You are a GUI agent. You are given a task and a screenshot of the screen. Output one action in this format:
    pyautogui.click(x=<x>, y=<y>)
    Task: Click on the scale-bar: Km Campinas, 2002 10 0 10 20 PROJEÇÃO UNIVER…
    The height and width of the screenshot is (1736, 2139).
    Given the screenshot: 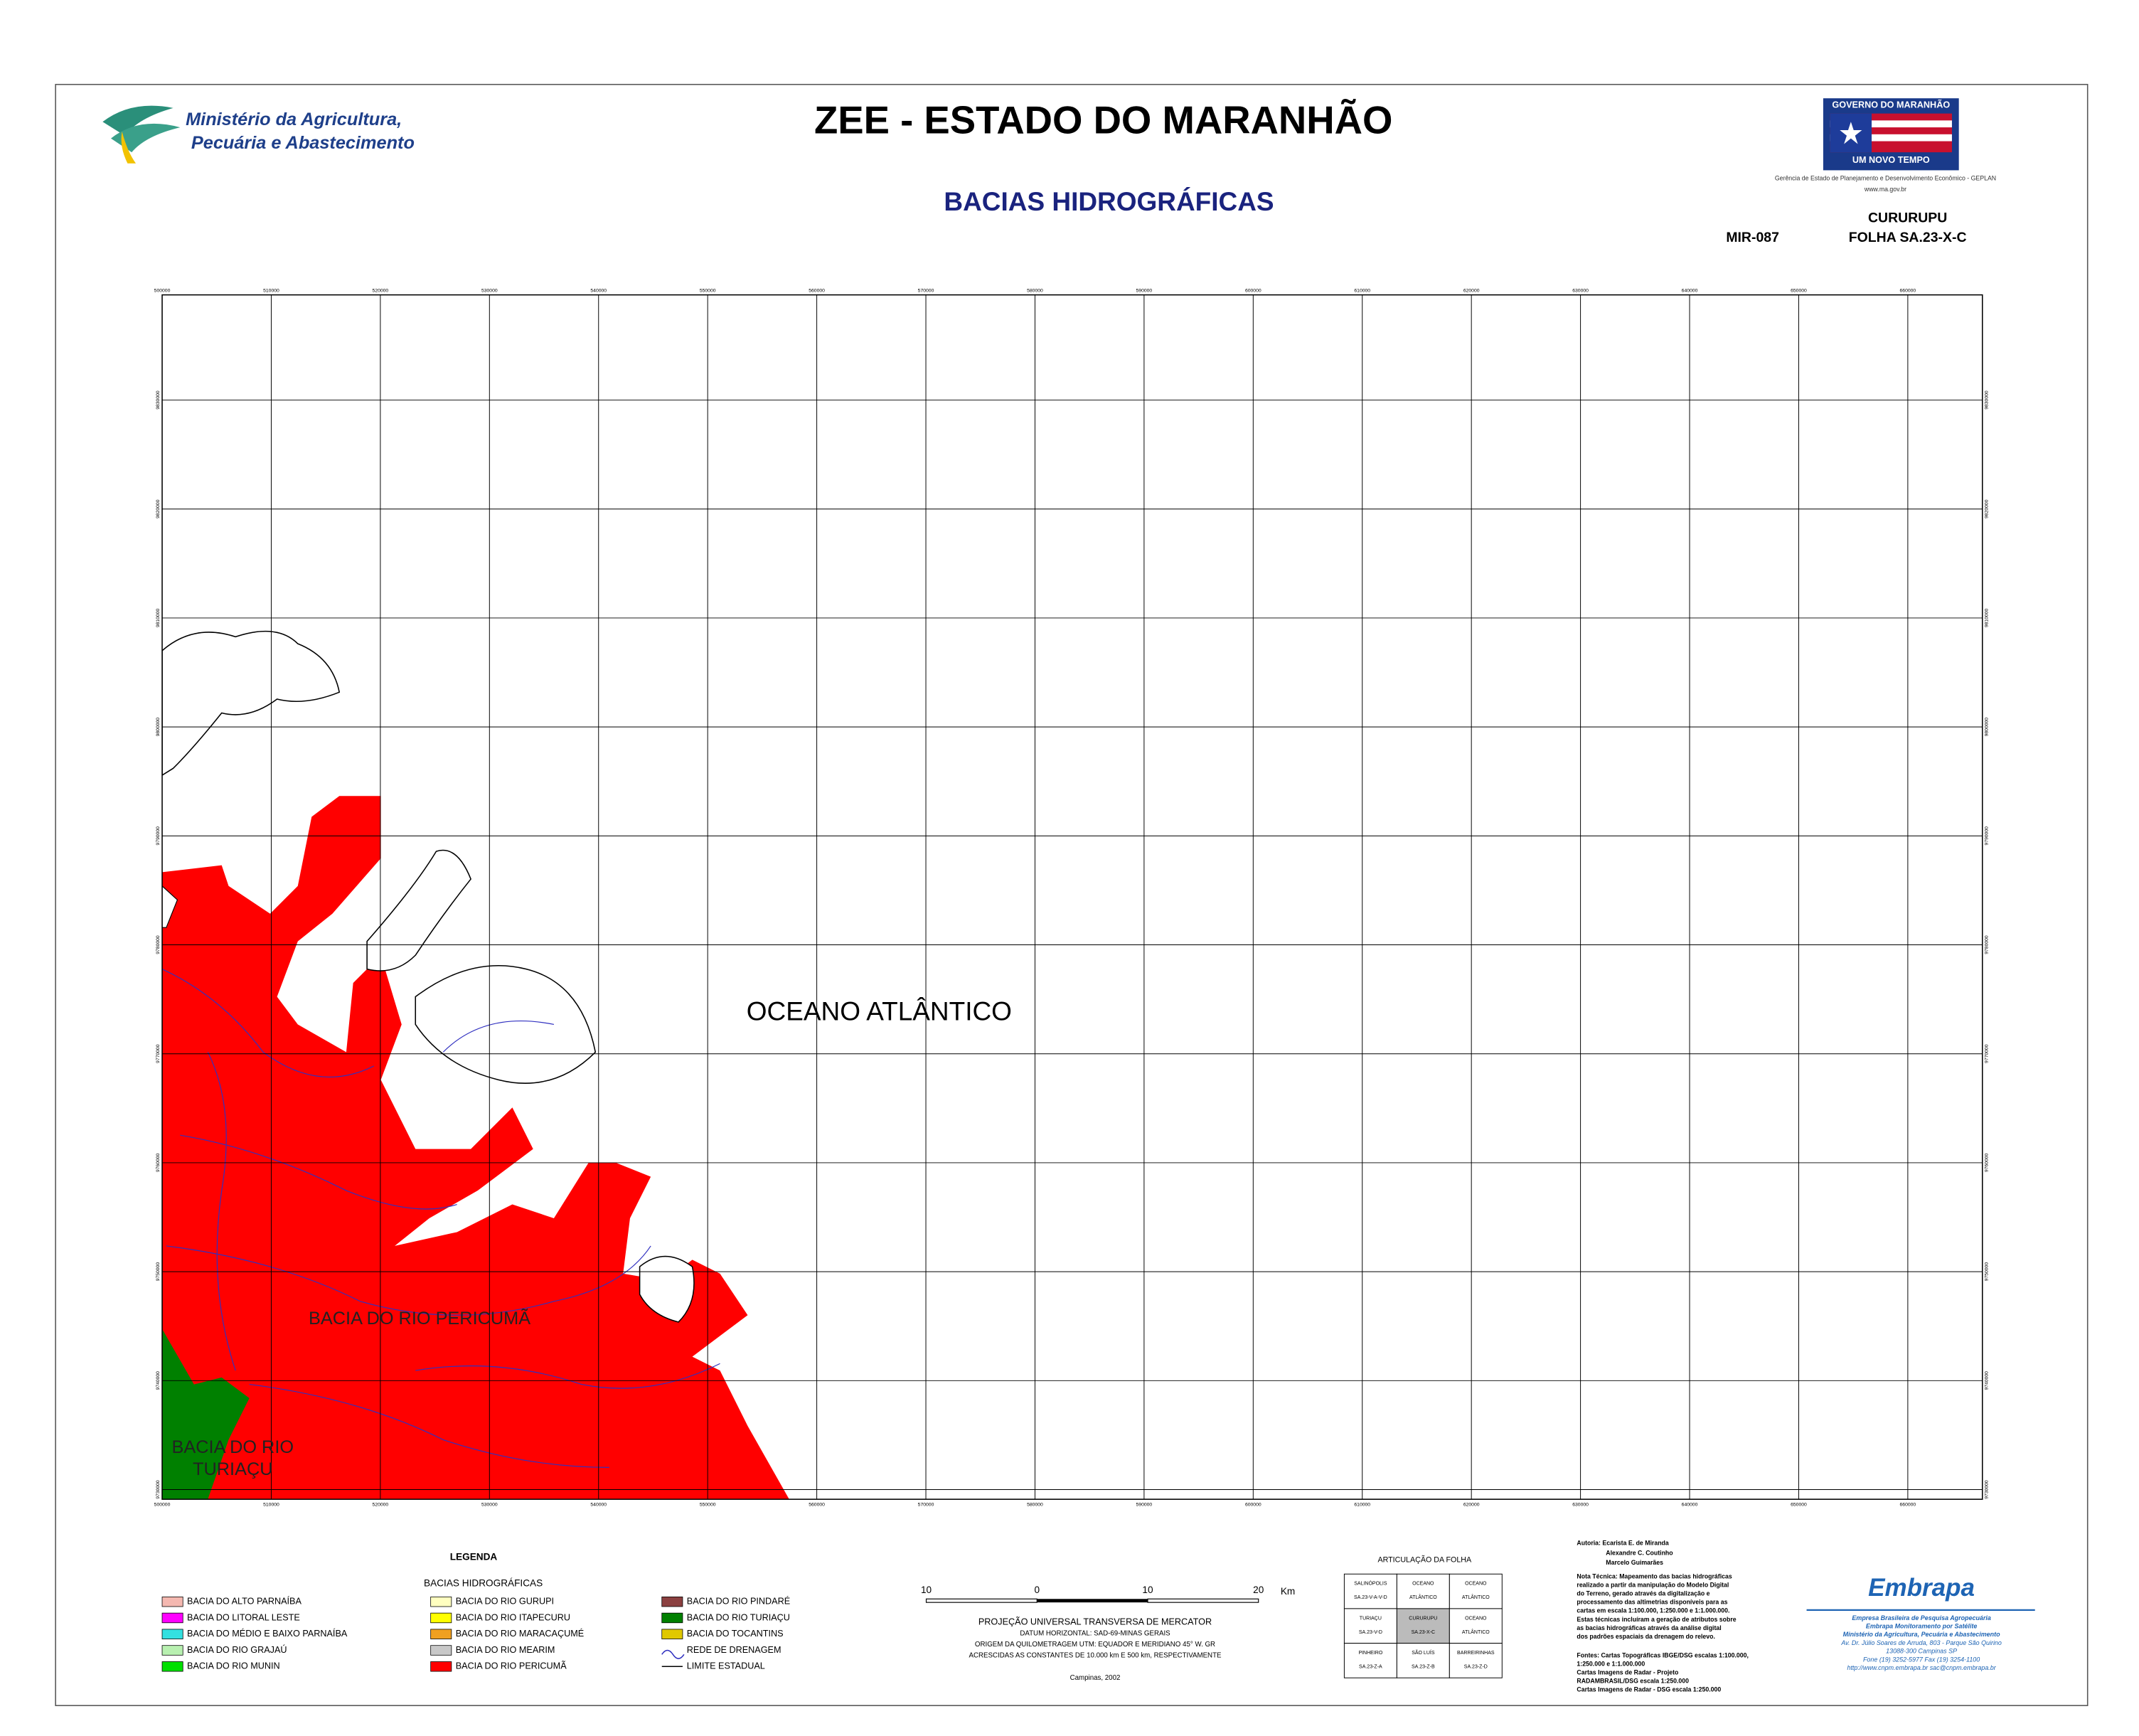 What is the action you would take?
    pyautogui.click(x=1108, y=1633)
    